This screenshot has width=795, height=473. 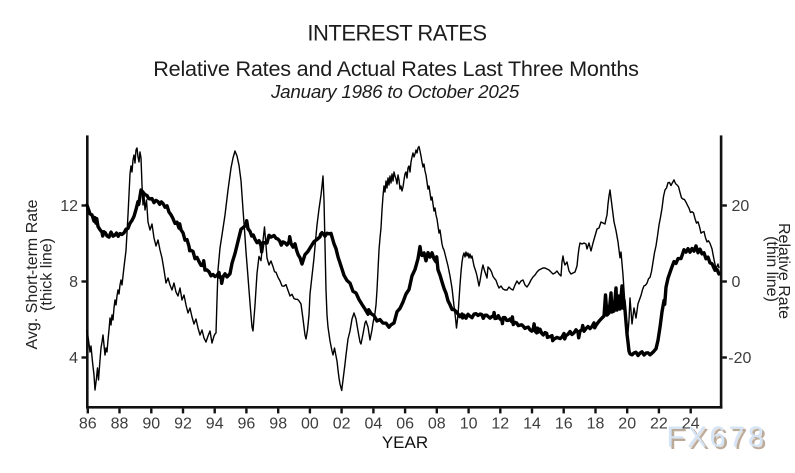 I want to click on svg-text: Avg. Short-term Rate, so click(x=32, y=274).